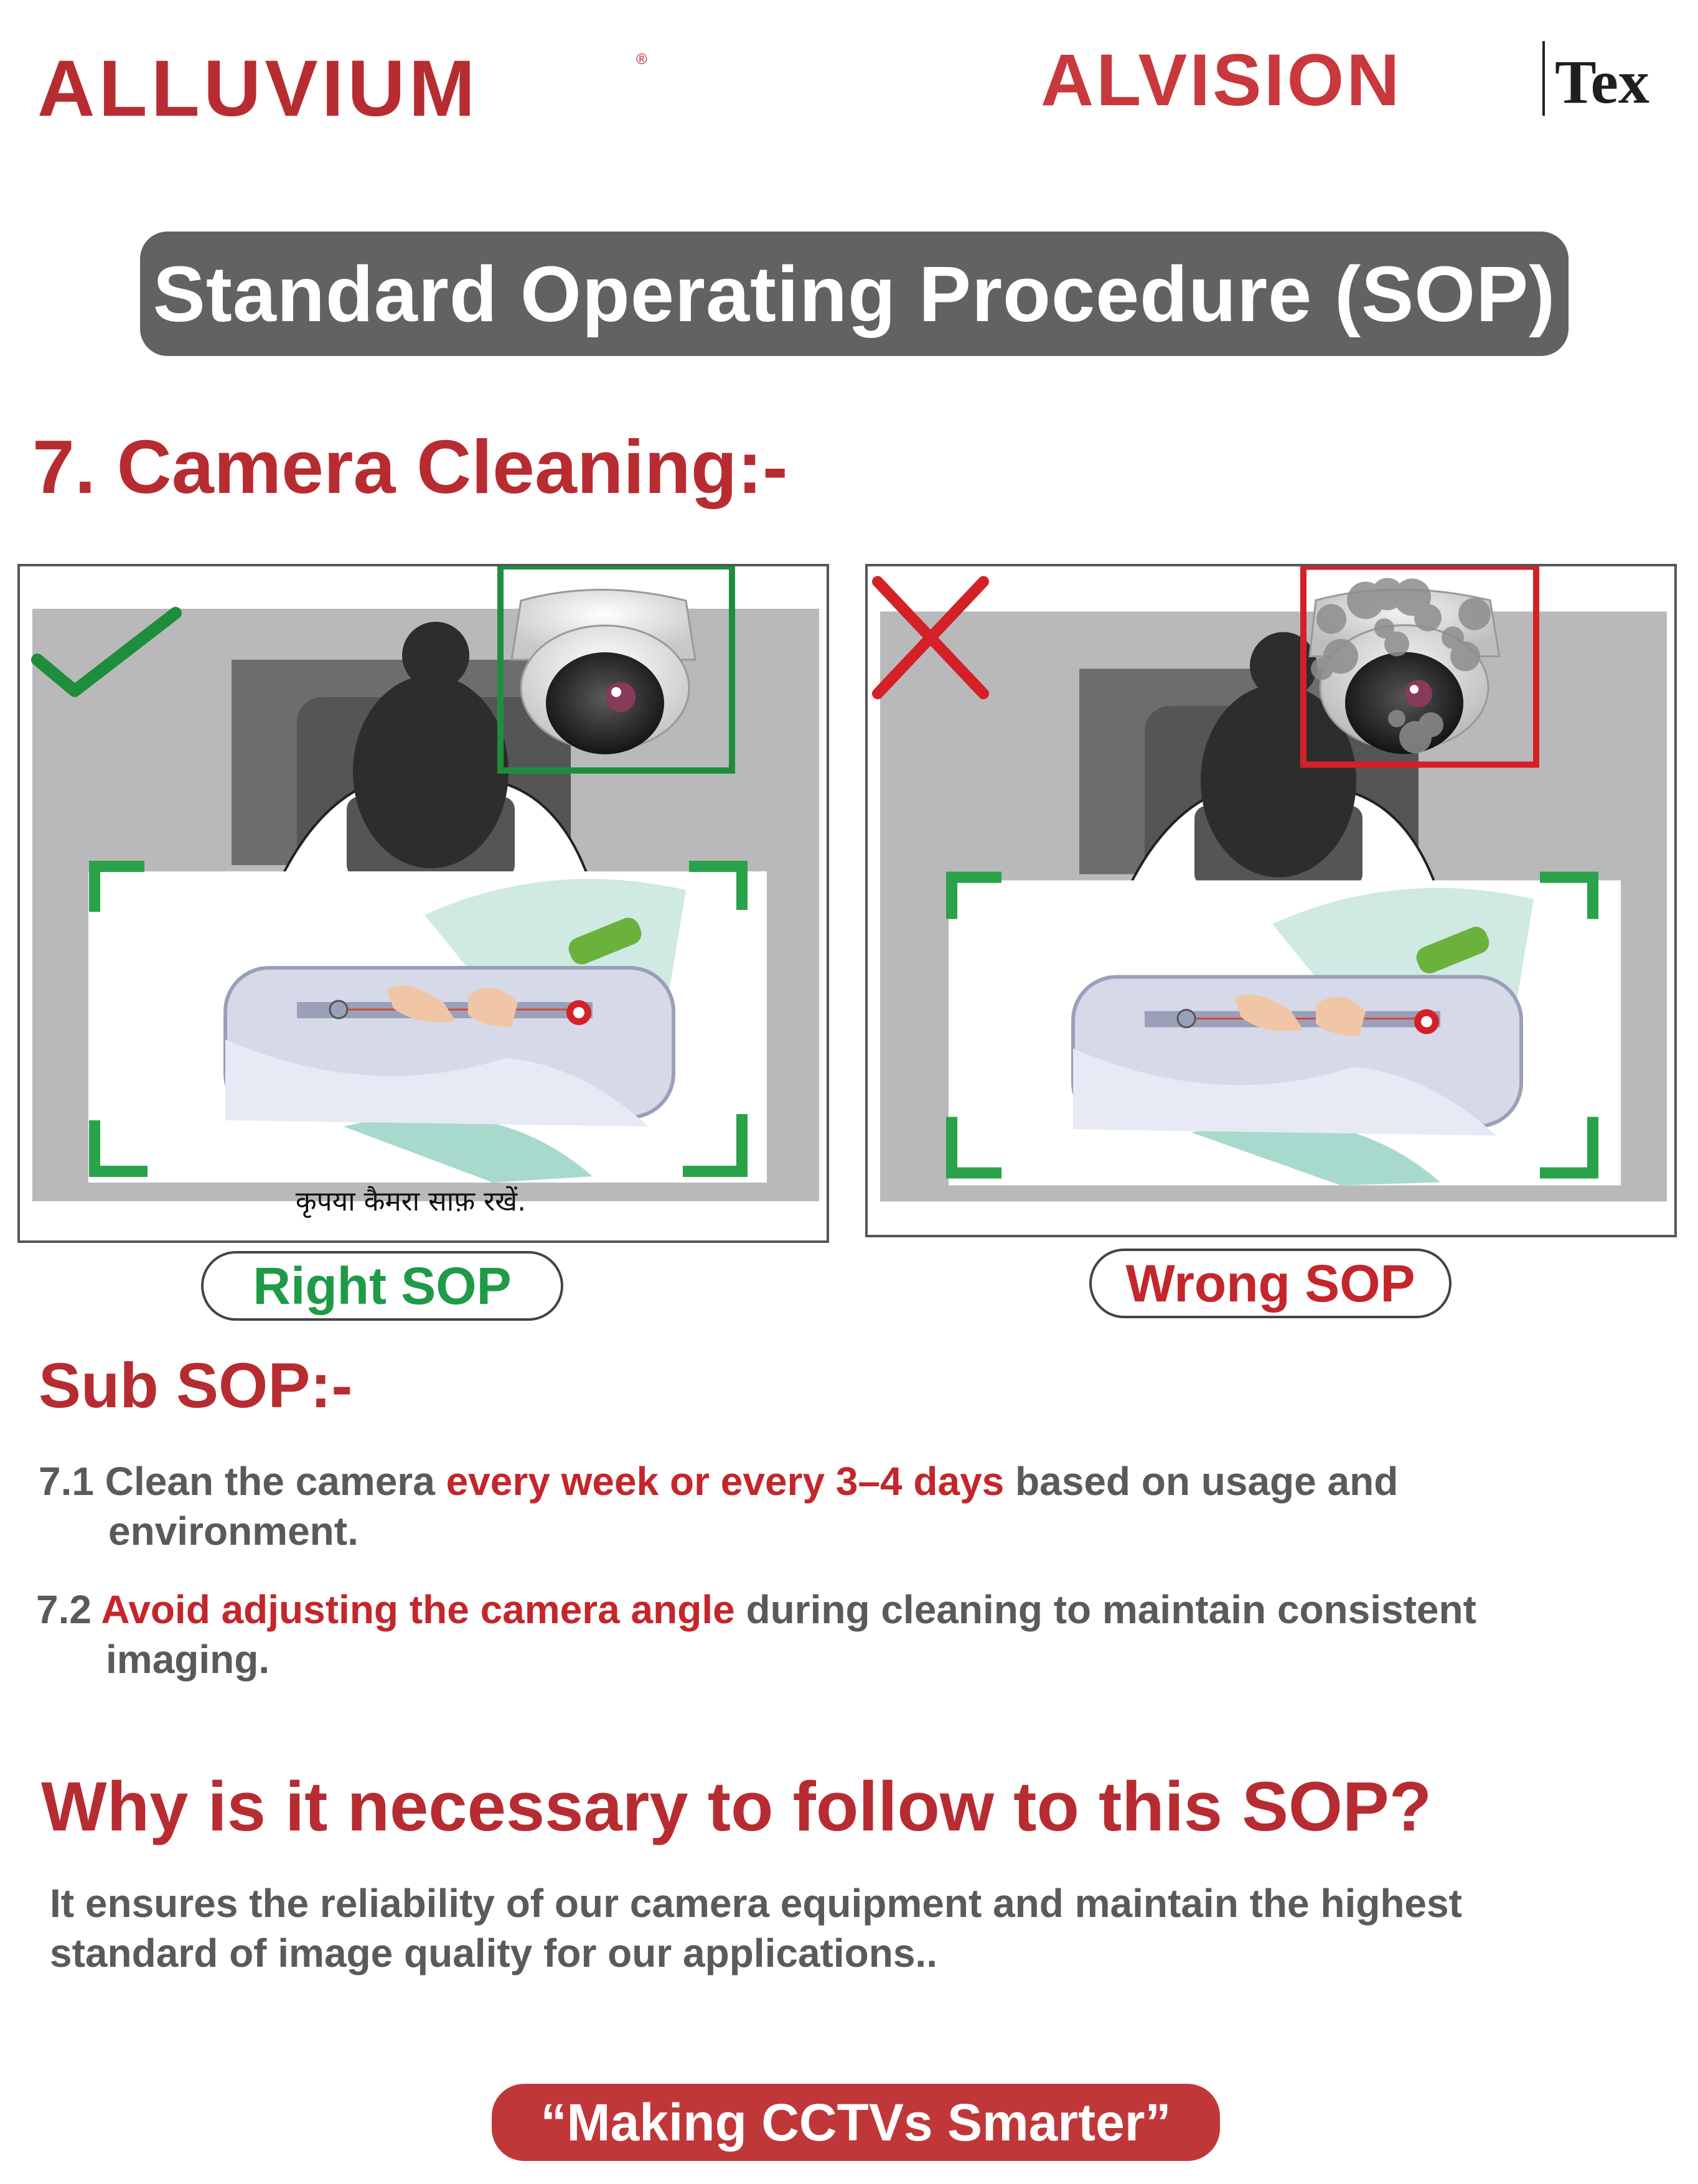 This screenshot has width=1698, height=2184. What do you see at coordinates (188, 1659) in the screenshot?
I see `item-continuation: imaging.` at bounding box center [188, 1659].